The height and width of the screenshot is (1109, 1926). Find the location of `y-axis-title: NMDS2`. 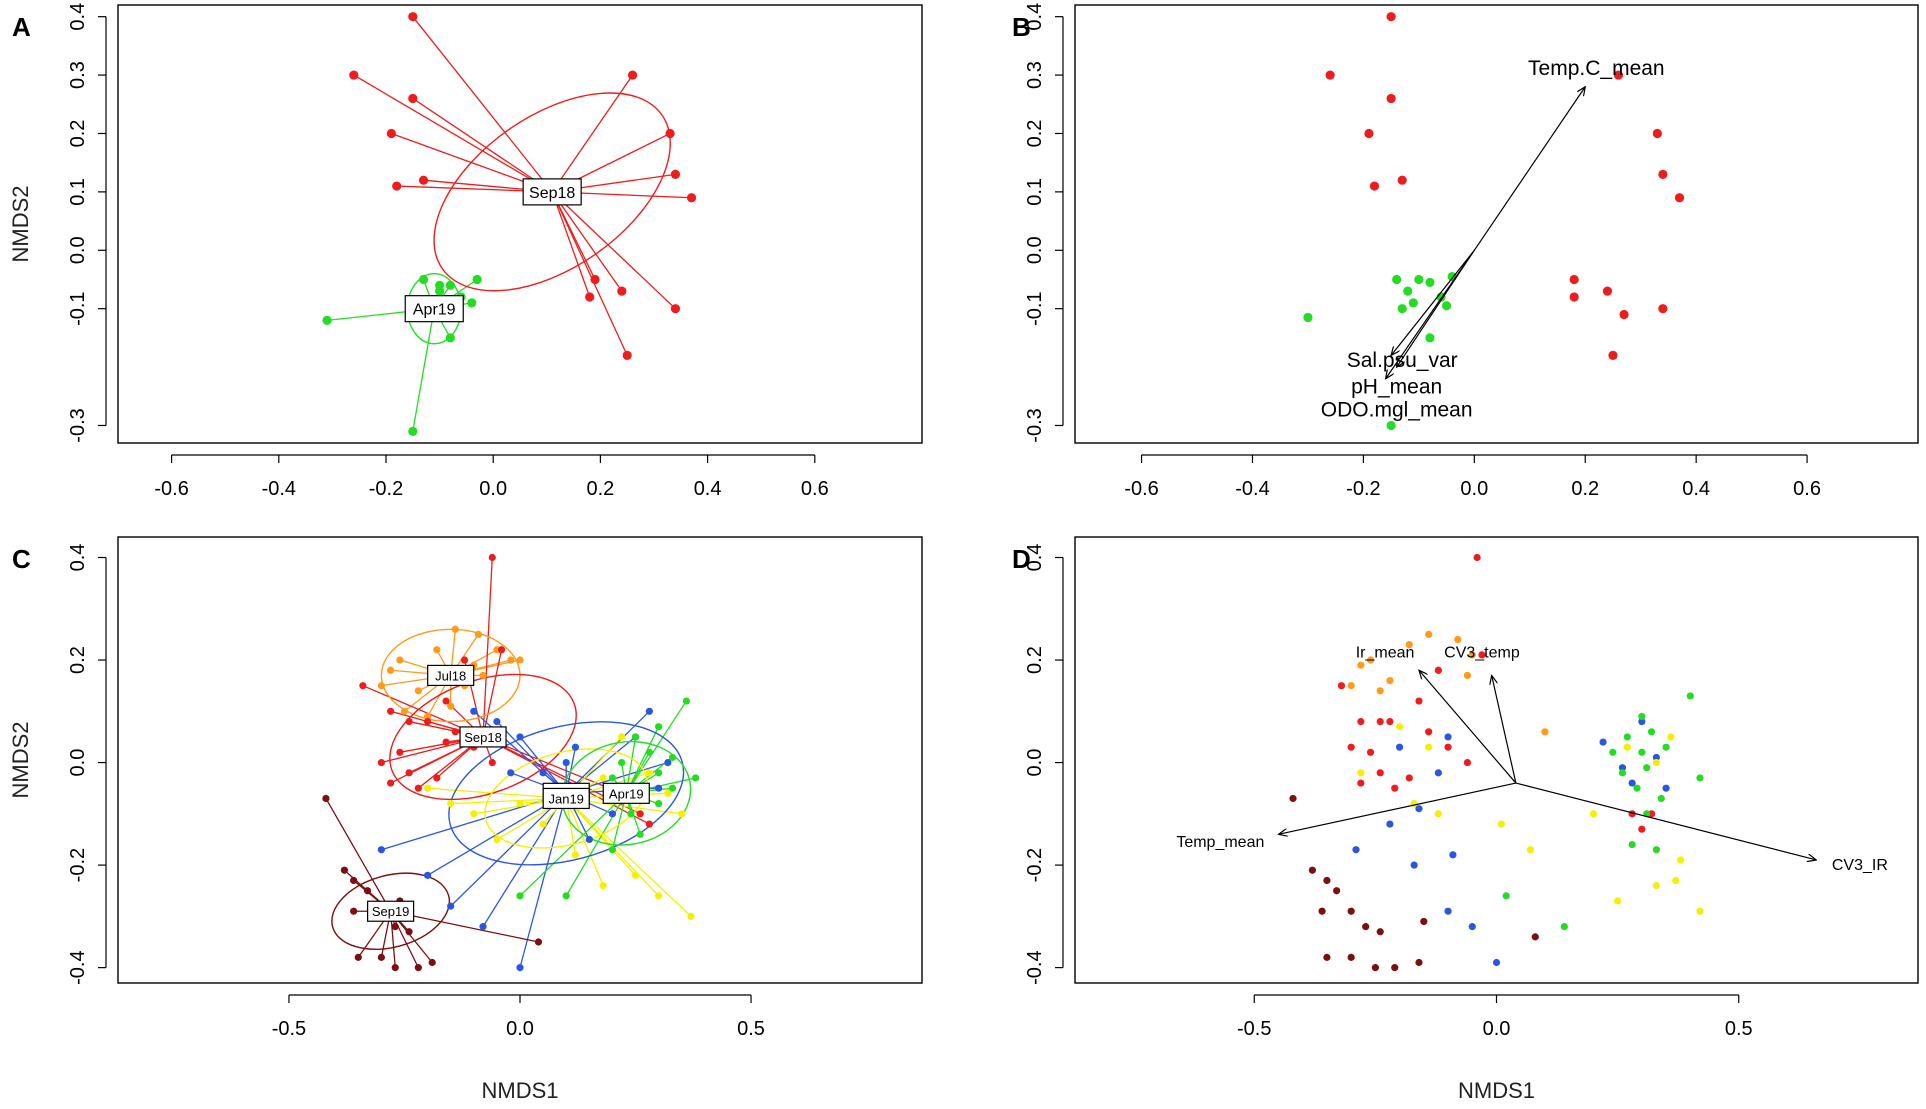

y-axis-title: NMDS2 is located at coordinates (20, 759).